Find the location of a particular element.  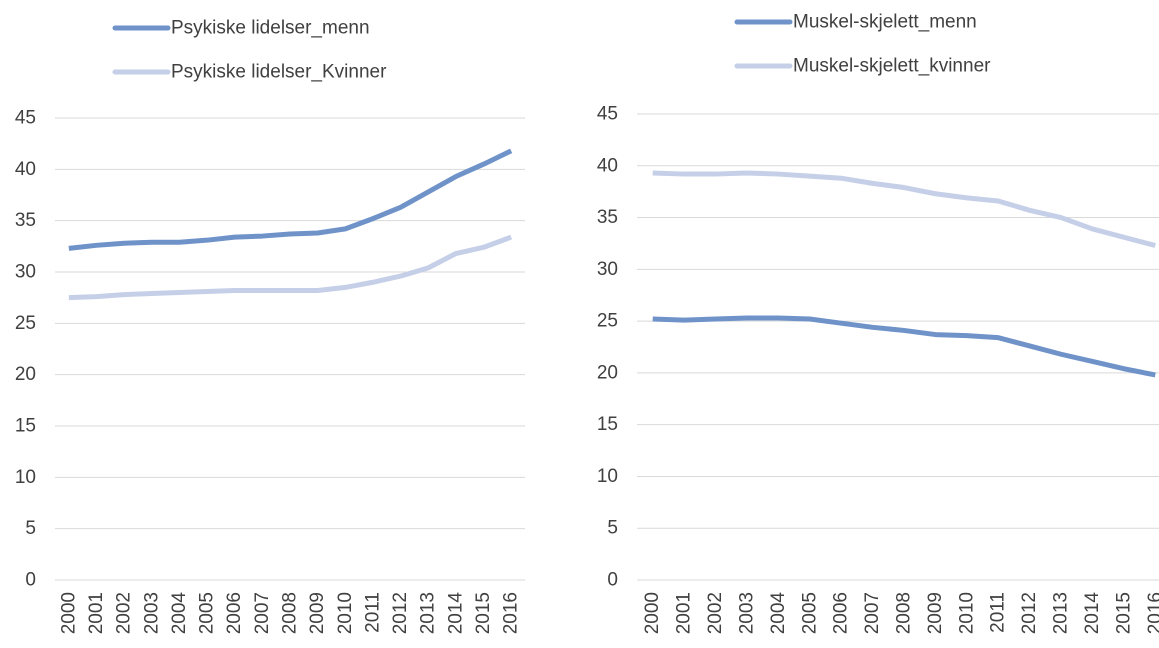

legend-label: Muskel-skjelett_kvinner is located at coordinates (892, 66).